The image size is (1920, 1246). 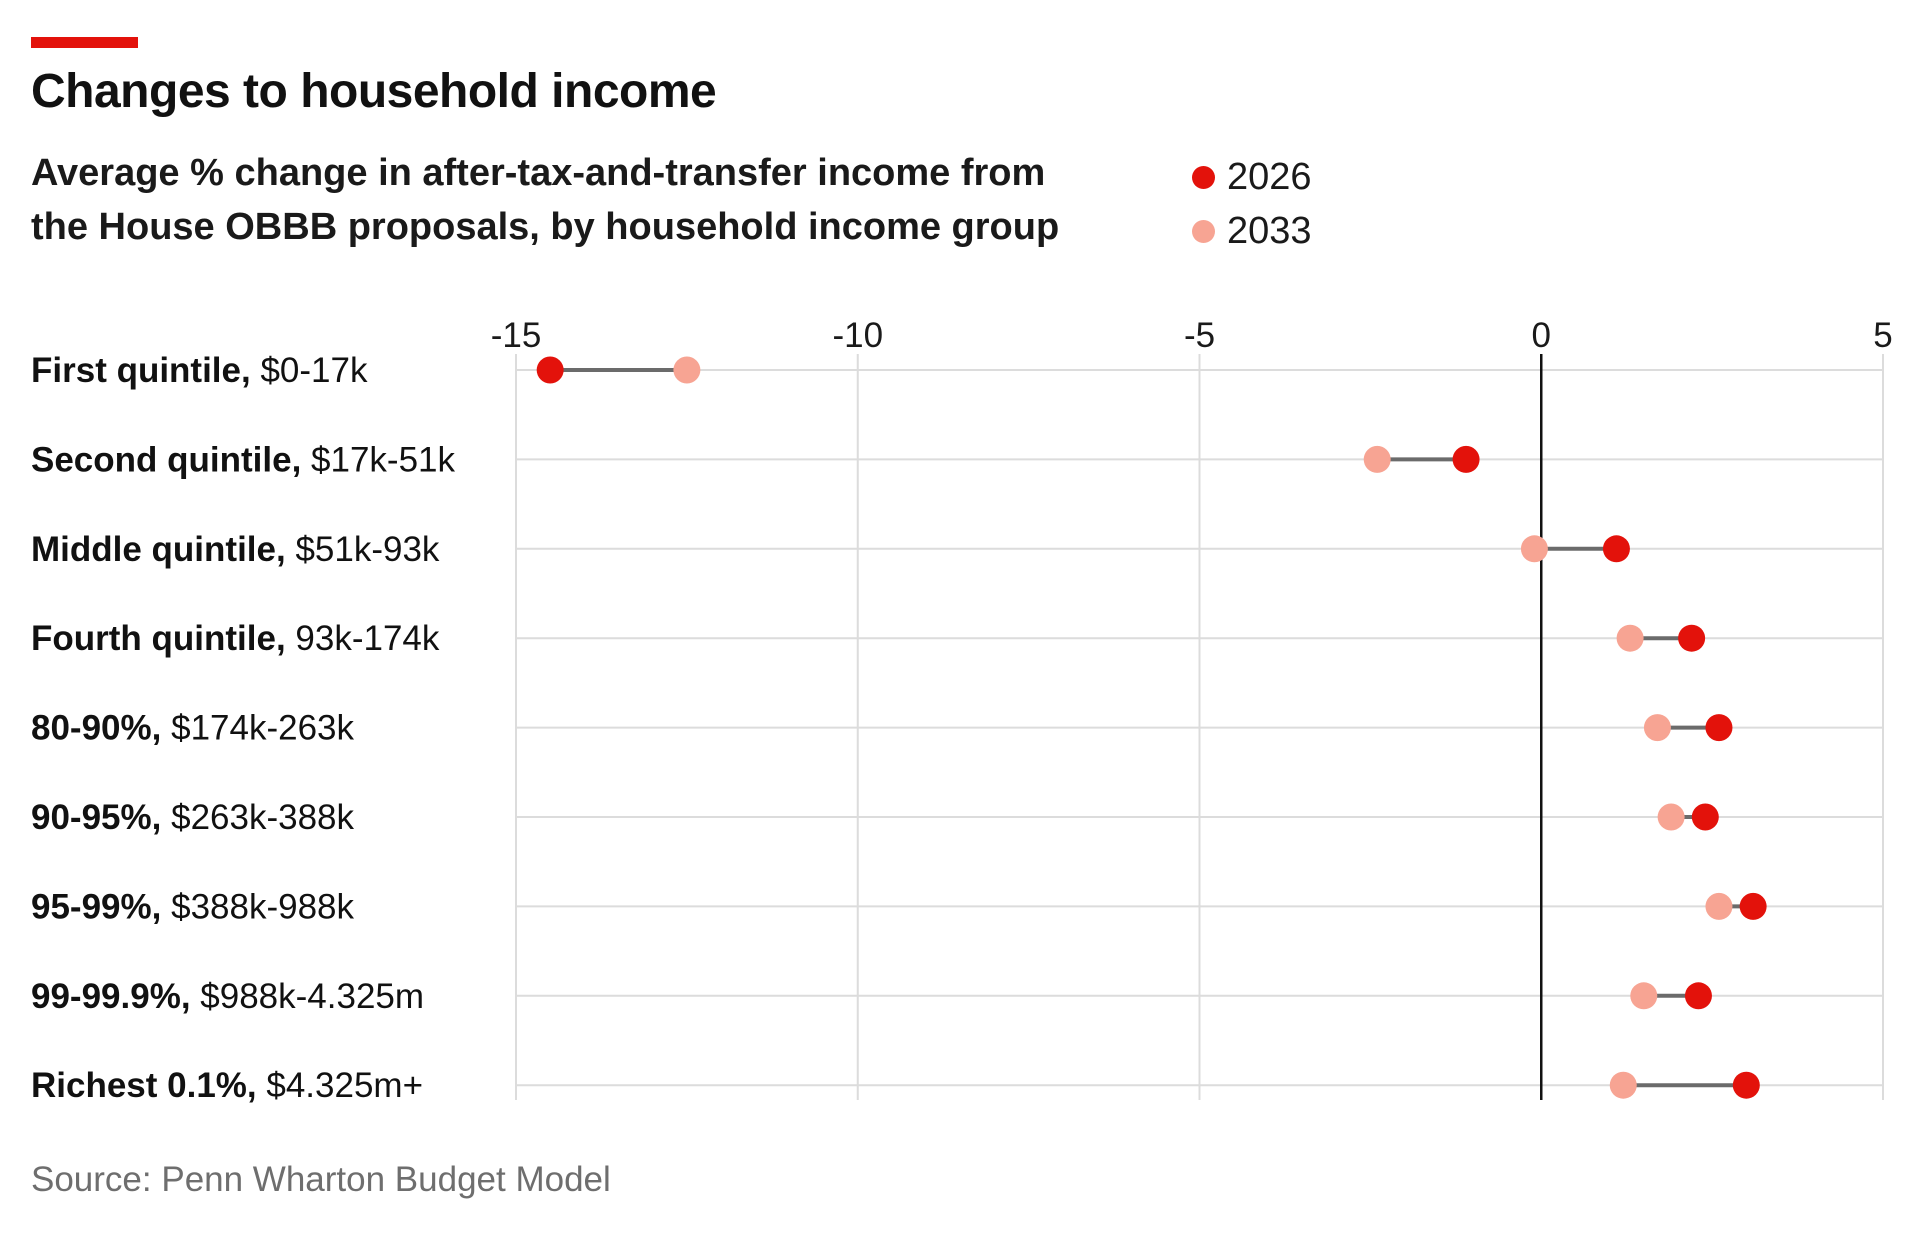 I want to click on row-label-range: $0-17k, so click(x=309, y=370).